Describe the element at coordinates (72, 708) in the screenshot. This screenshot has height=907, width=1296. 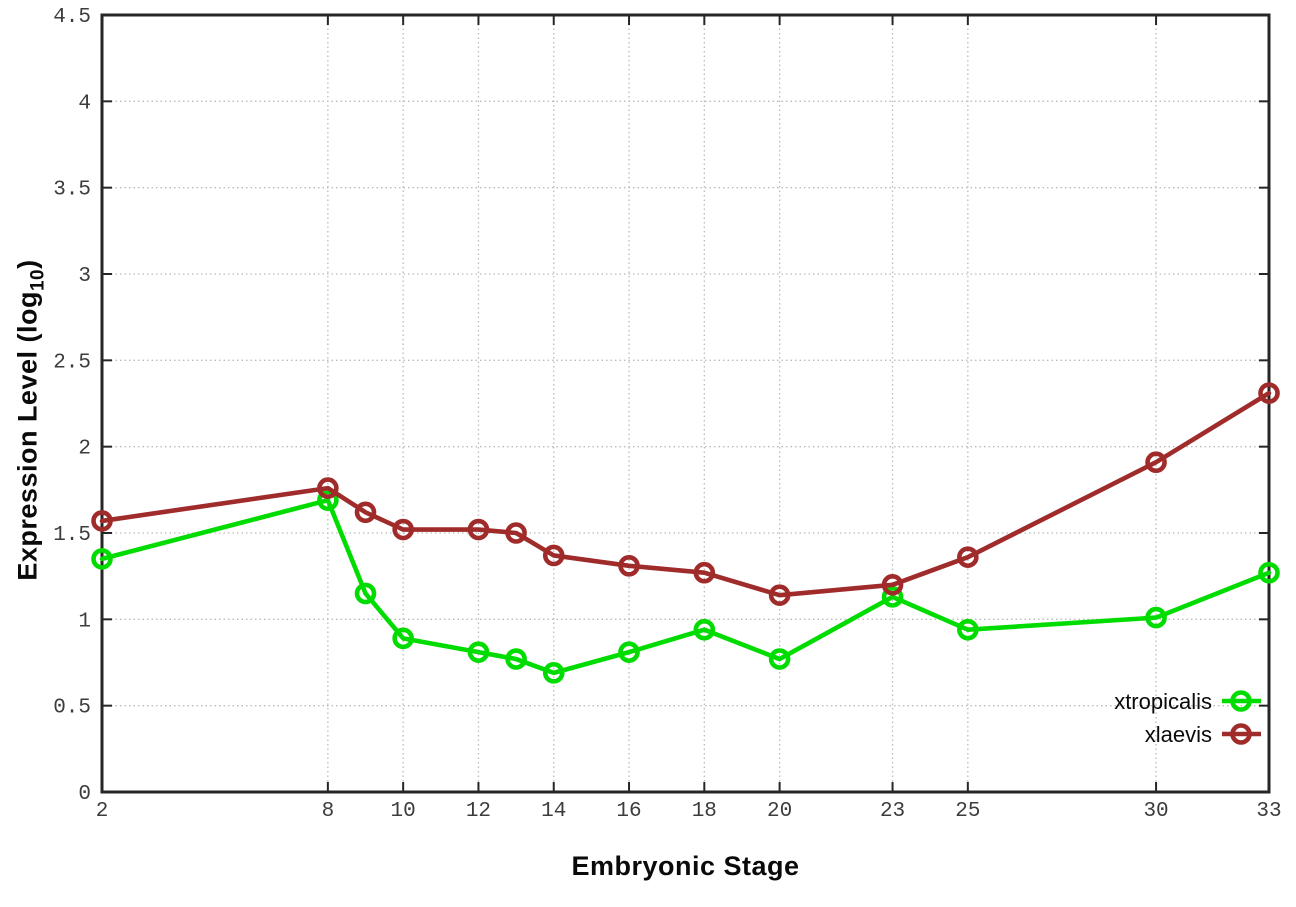
I see `y-tick-label: 0.5` at that location.